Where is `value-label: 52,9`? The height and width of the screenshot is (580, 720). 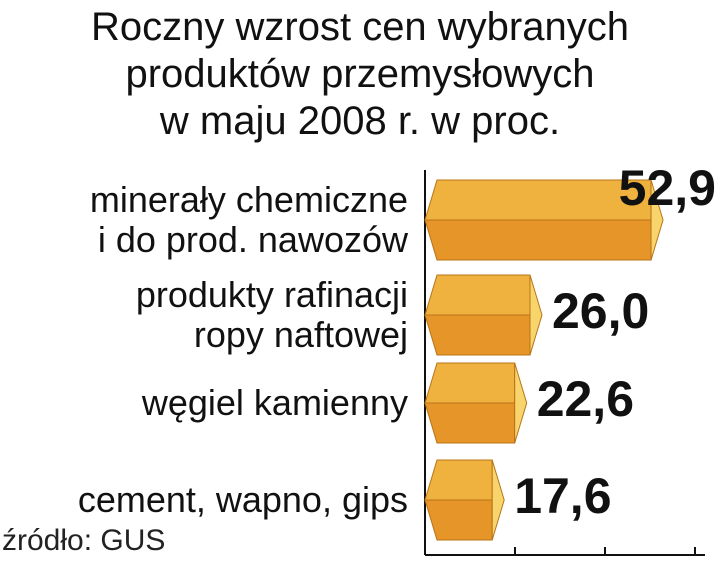
value-label: 52,9 is located at coordinates (667, 188).